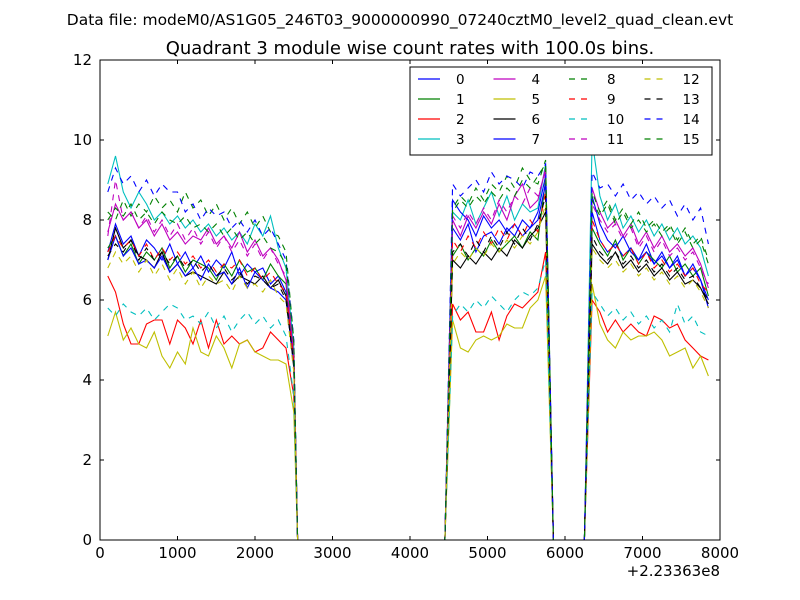  What do you see at coordinates (691, 140) in the screenshot?
I see `legend-label-15: 15` at bounding box center [691, 140].